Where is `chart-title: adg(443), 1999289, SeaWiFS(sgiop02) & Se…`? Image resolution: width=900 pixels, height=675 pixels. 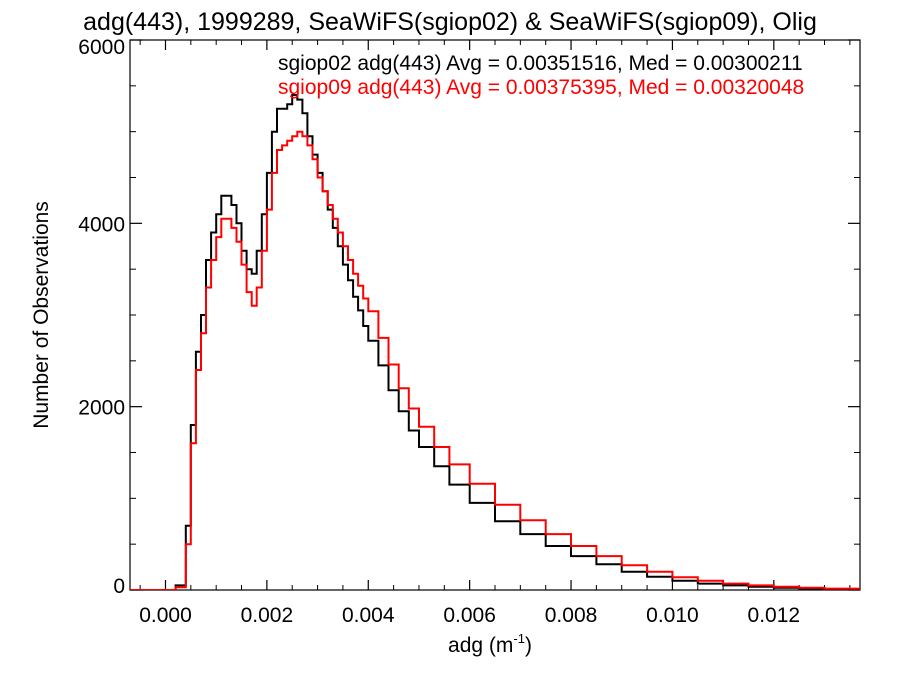 chart-title: adg(443), 1999289, SeaWiFS(sgiop02) & Se… is located at coordinates (450, 22).